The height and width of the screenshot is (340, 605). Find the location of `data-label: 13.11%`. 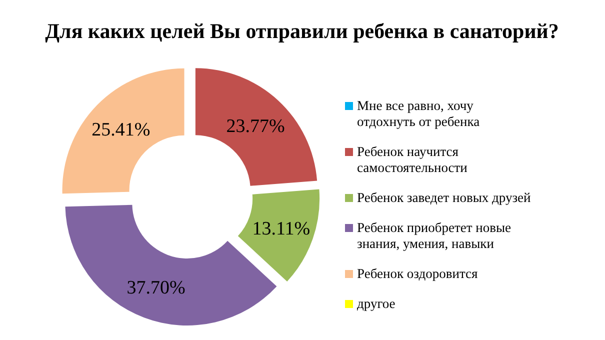

data-label: 13.11% is located at coordinates (281, 229).